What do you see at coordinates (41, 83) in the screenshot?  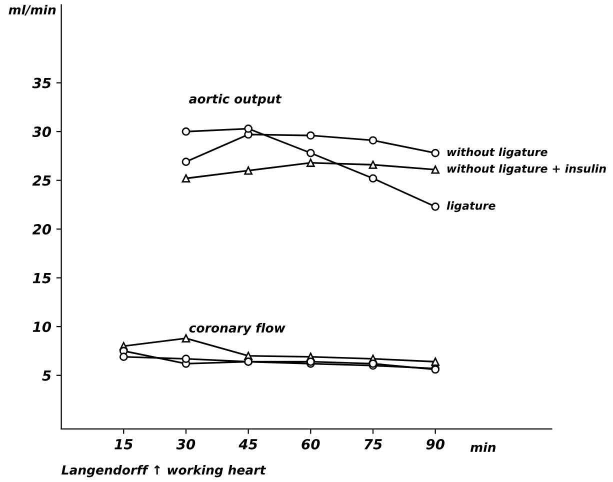 I see `y-tick-label: 35` at bounding box center [41, 83].